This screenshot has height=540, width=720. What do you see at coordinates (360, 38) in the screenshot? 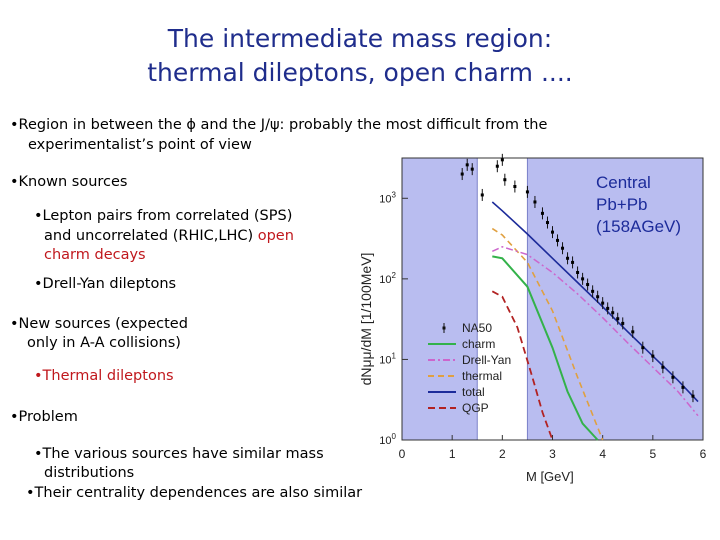
I see `title-line-1: The intermediate mass region:` at bounding box center [360, 38].